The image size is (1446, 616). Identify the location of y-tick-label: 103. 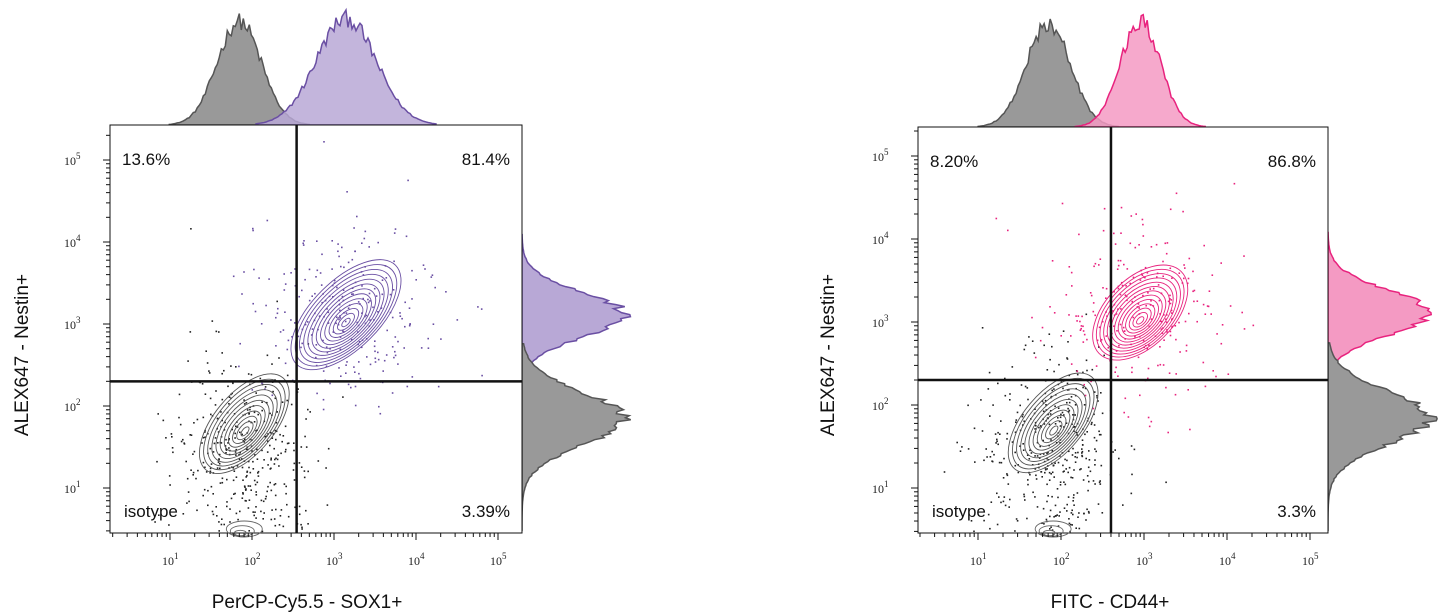
(72, 323).